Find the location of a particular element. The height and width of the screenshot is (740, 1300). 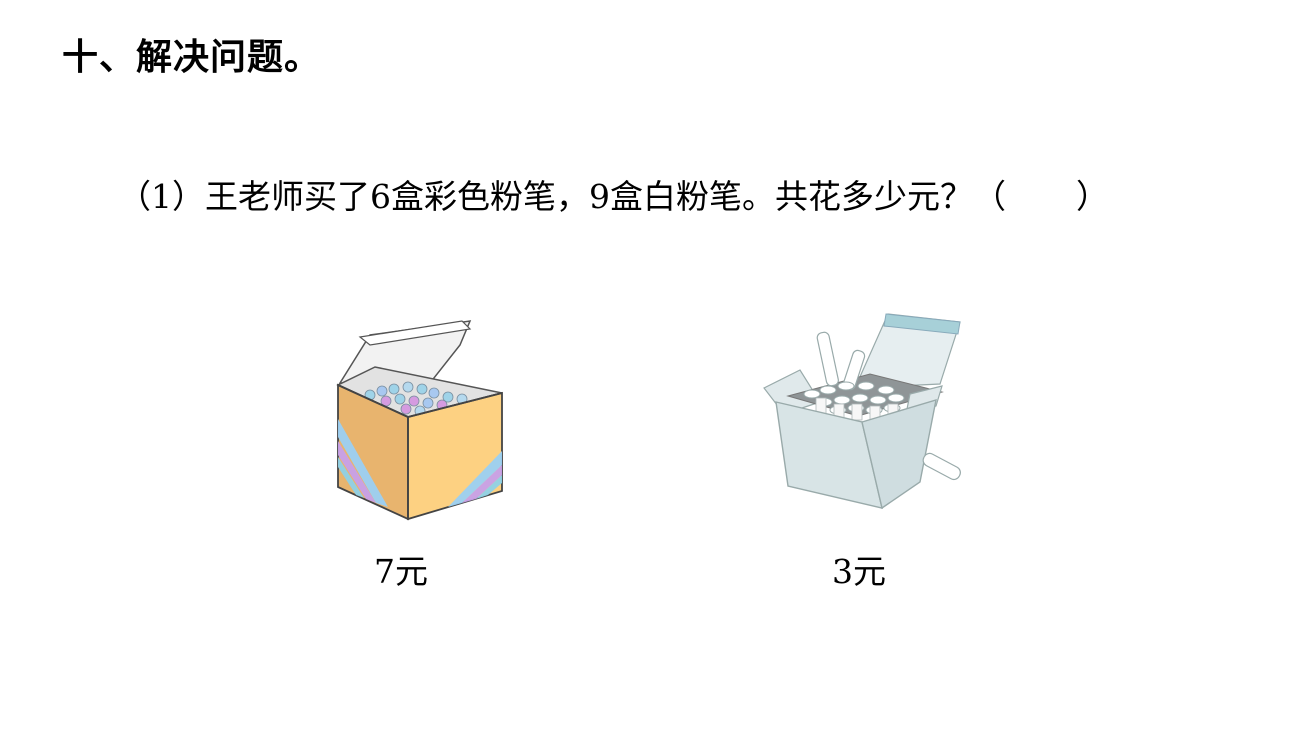

colored-chalk-price: 7元 is located at coordinates (401, 571).